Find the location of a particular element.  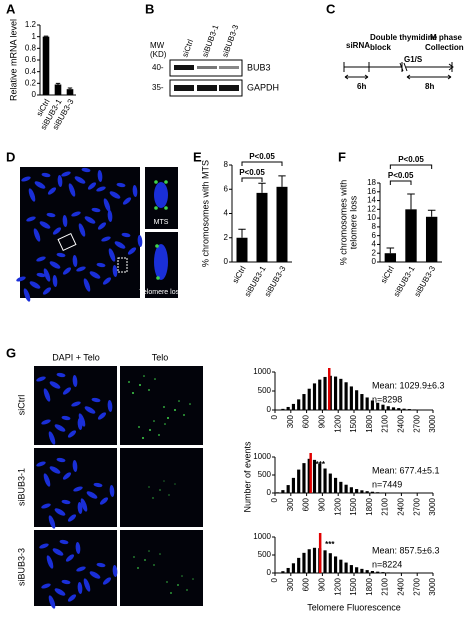

annotation: Mean: 677.4±5.1 is located at coordinates (406, 470).